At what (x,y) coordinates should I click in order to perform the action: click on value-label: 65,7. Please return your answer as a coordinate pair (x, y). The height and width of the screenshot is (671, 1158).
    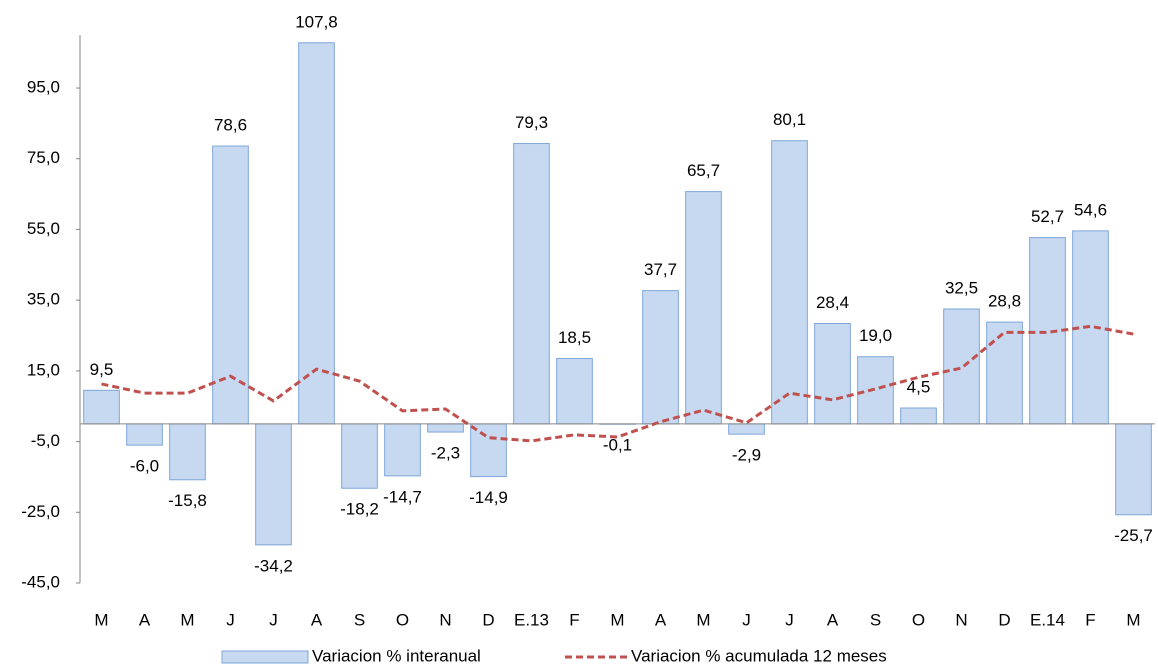
    Looking at the image, I should click on (703, 170).